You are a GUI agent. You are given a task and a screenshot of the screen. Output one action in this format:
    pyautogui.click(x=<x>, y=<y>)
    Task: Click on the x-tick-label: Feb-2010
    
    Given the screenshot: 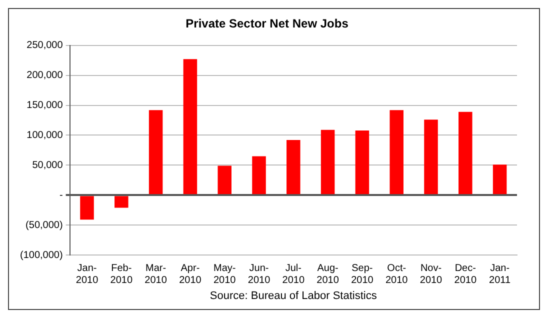 What is the action you would take?
    pyautogui.click(x=121, y=274)
    